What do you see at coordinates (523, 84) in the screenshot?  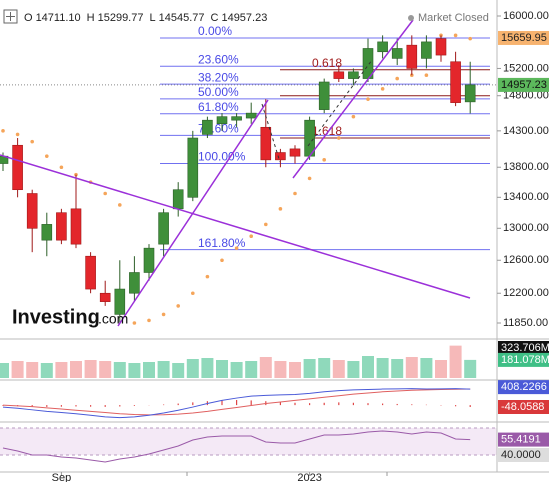 I see `last-price-tag-box` at bounding box center [523, 84].